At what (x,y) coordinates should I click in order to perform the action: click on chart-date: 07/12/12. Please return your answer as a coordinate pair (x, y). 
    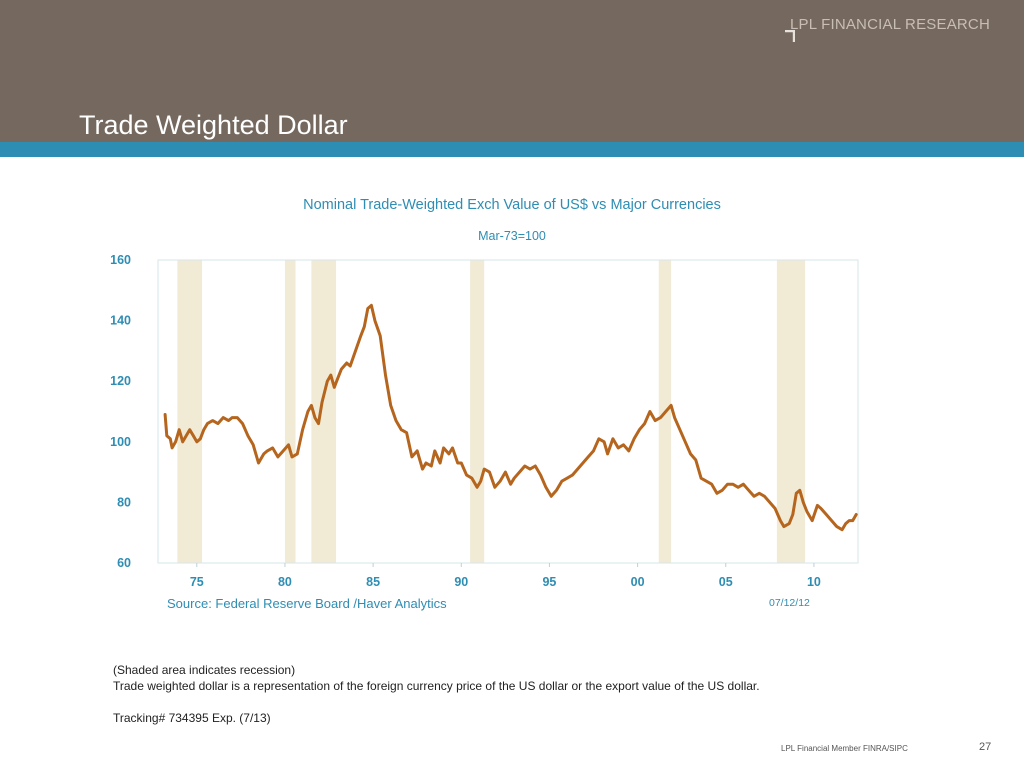
    Looking at the image, I should click on (789, 603).